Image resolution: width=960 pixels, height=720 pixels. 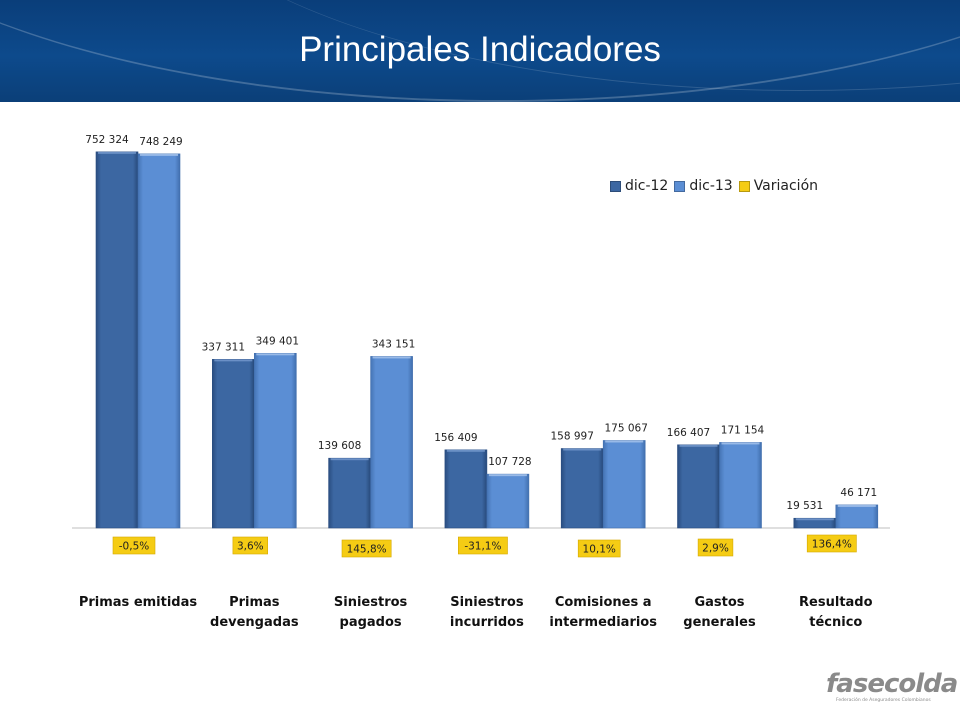 I want to click on legend-item-variacion: Variación, so click(x=778, y=186).